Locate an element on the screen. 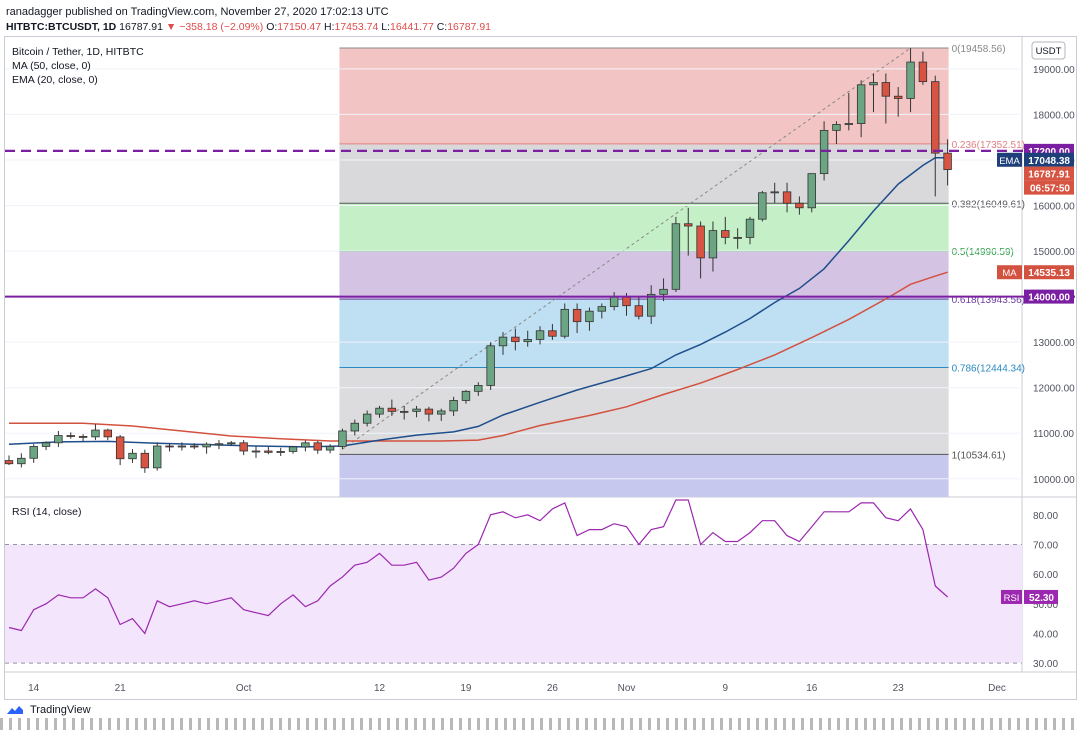  time-axis: 14 21 Oct 12 19 26 Nov 9 16 23 Dec is located at coordinates (517, 688).